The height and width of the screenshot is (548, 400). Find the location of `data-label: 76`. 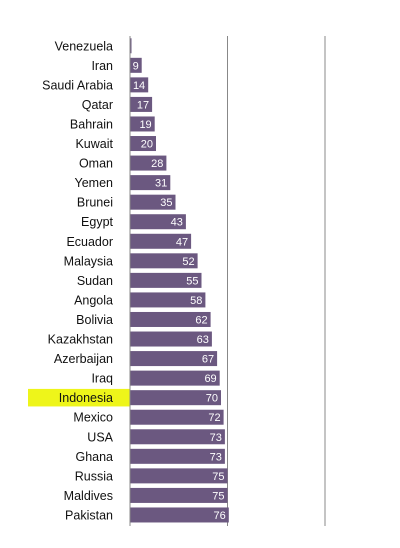

data-label: 76 is located at coordinates (220, 516).